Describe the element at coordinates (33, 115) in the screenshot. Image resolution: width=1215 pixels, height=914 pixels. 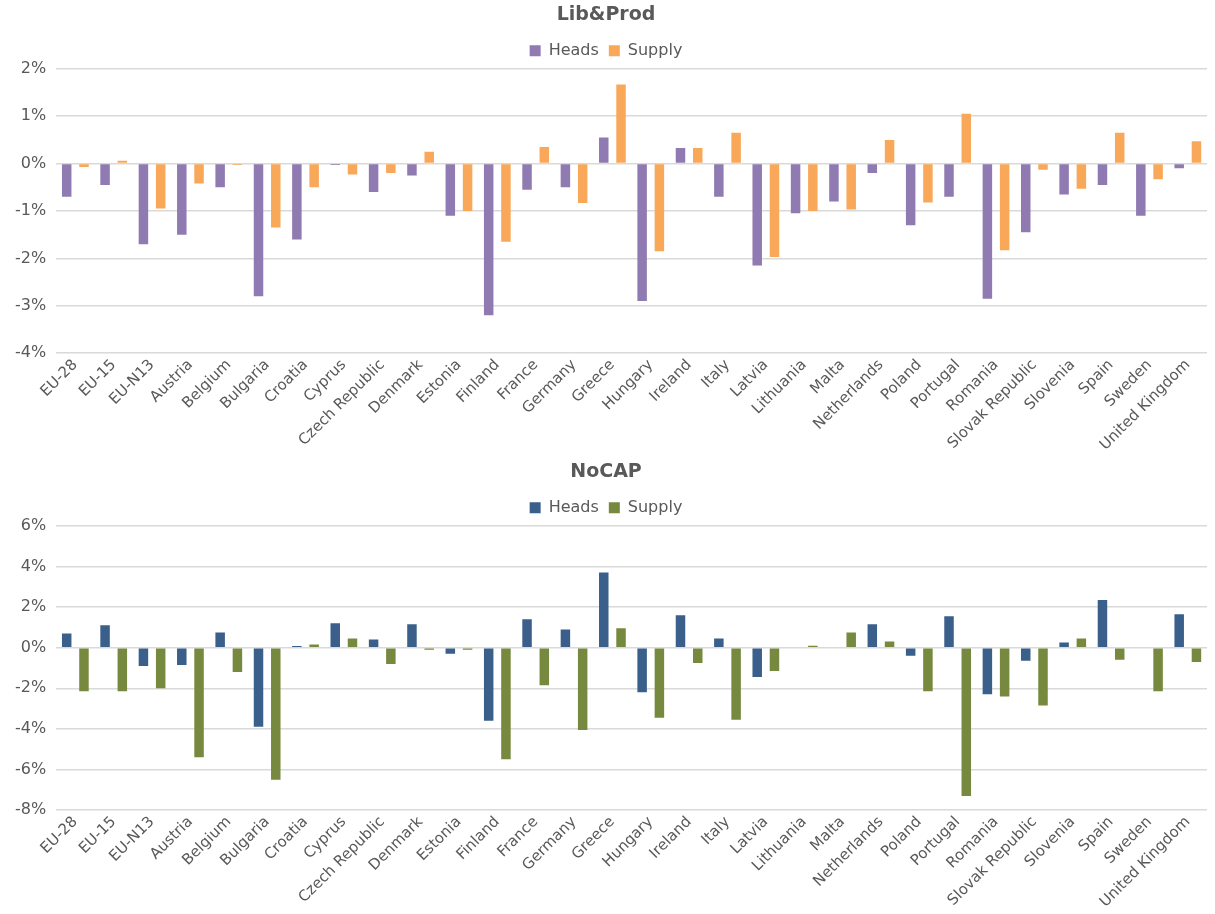
I see `y-tick-label: 1%` at that location.